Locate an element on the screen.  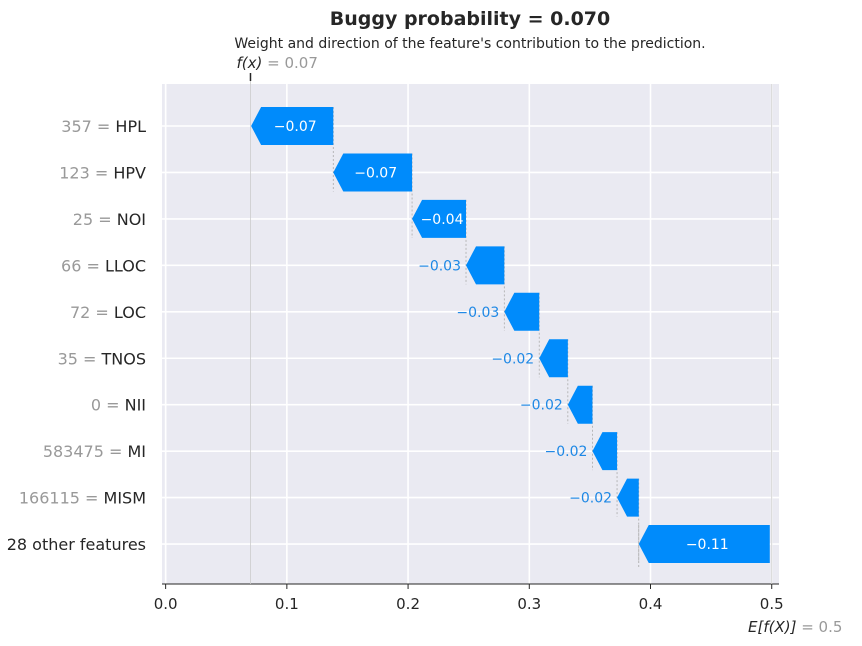
bar-value-label: −0.11 is located at coordinates (707, 545).